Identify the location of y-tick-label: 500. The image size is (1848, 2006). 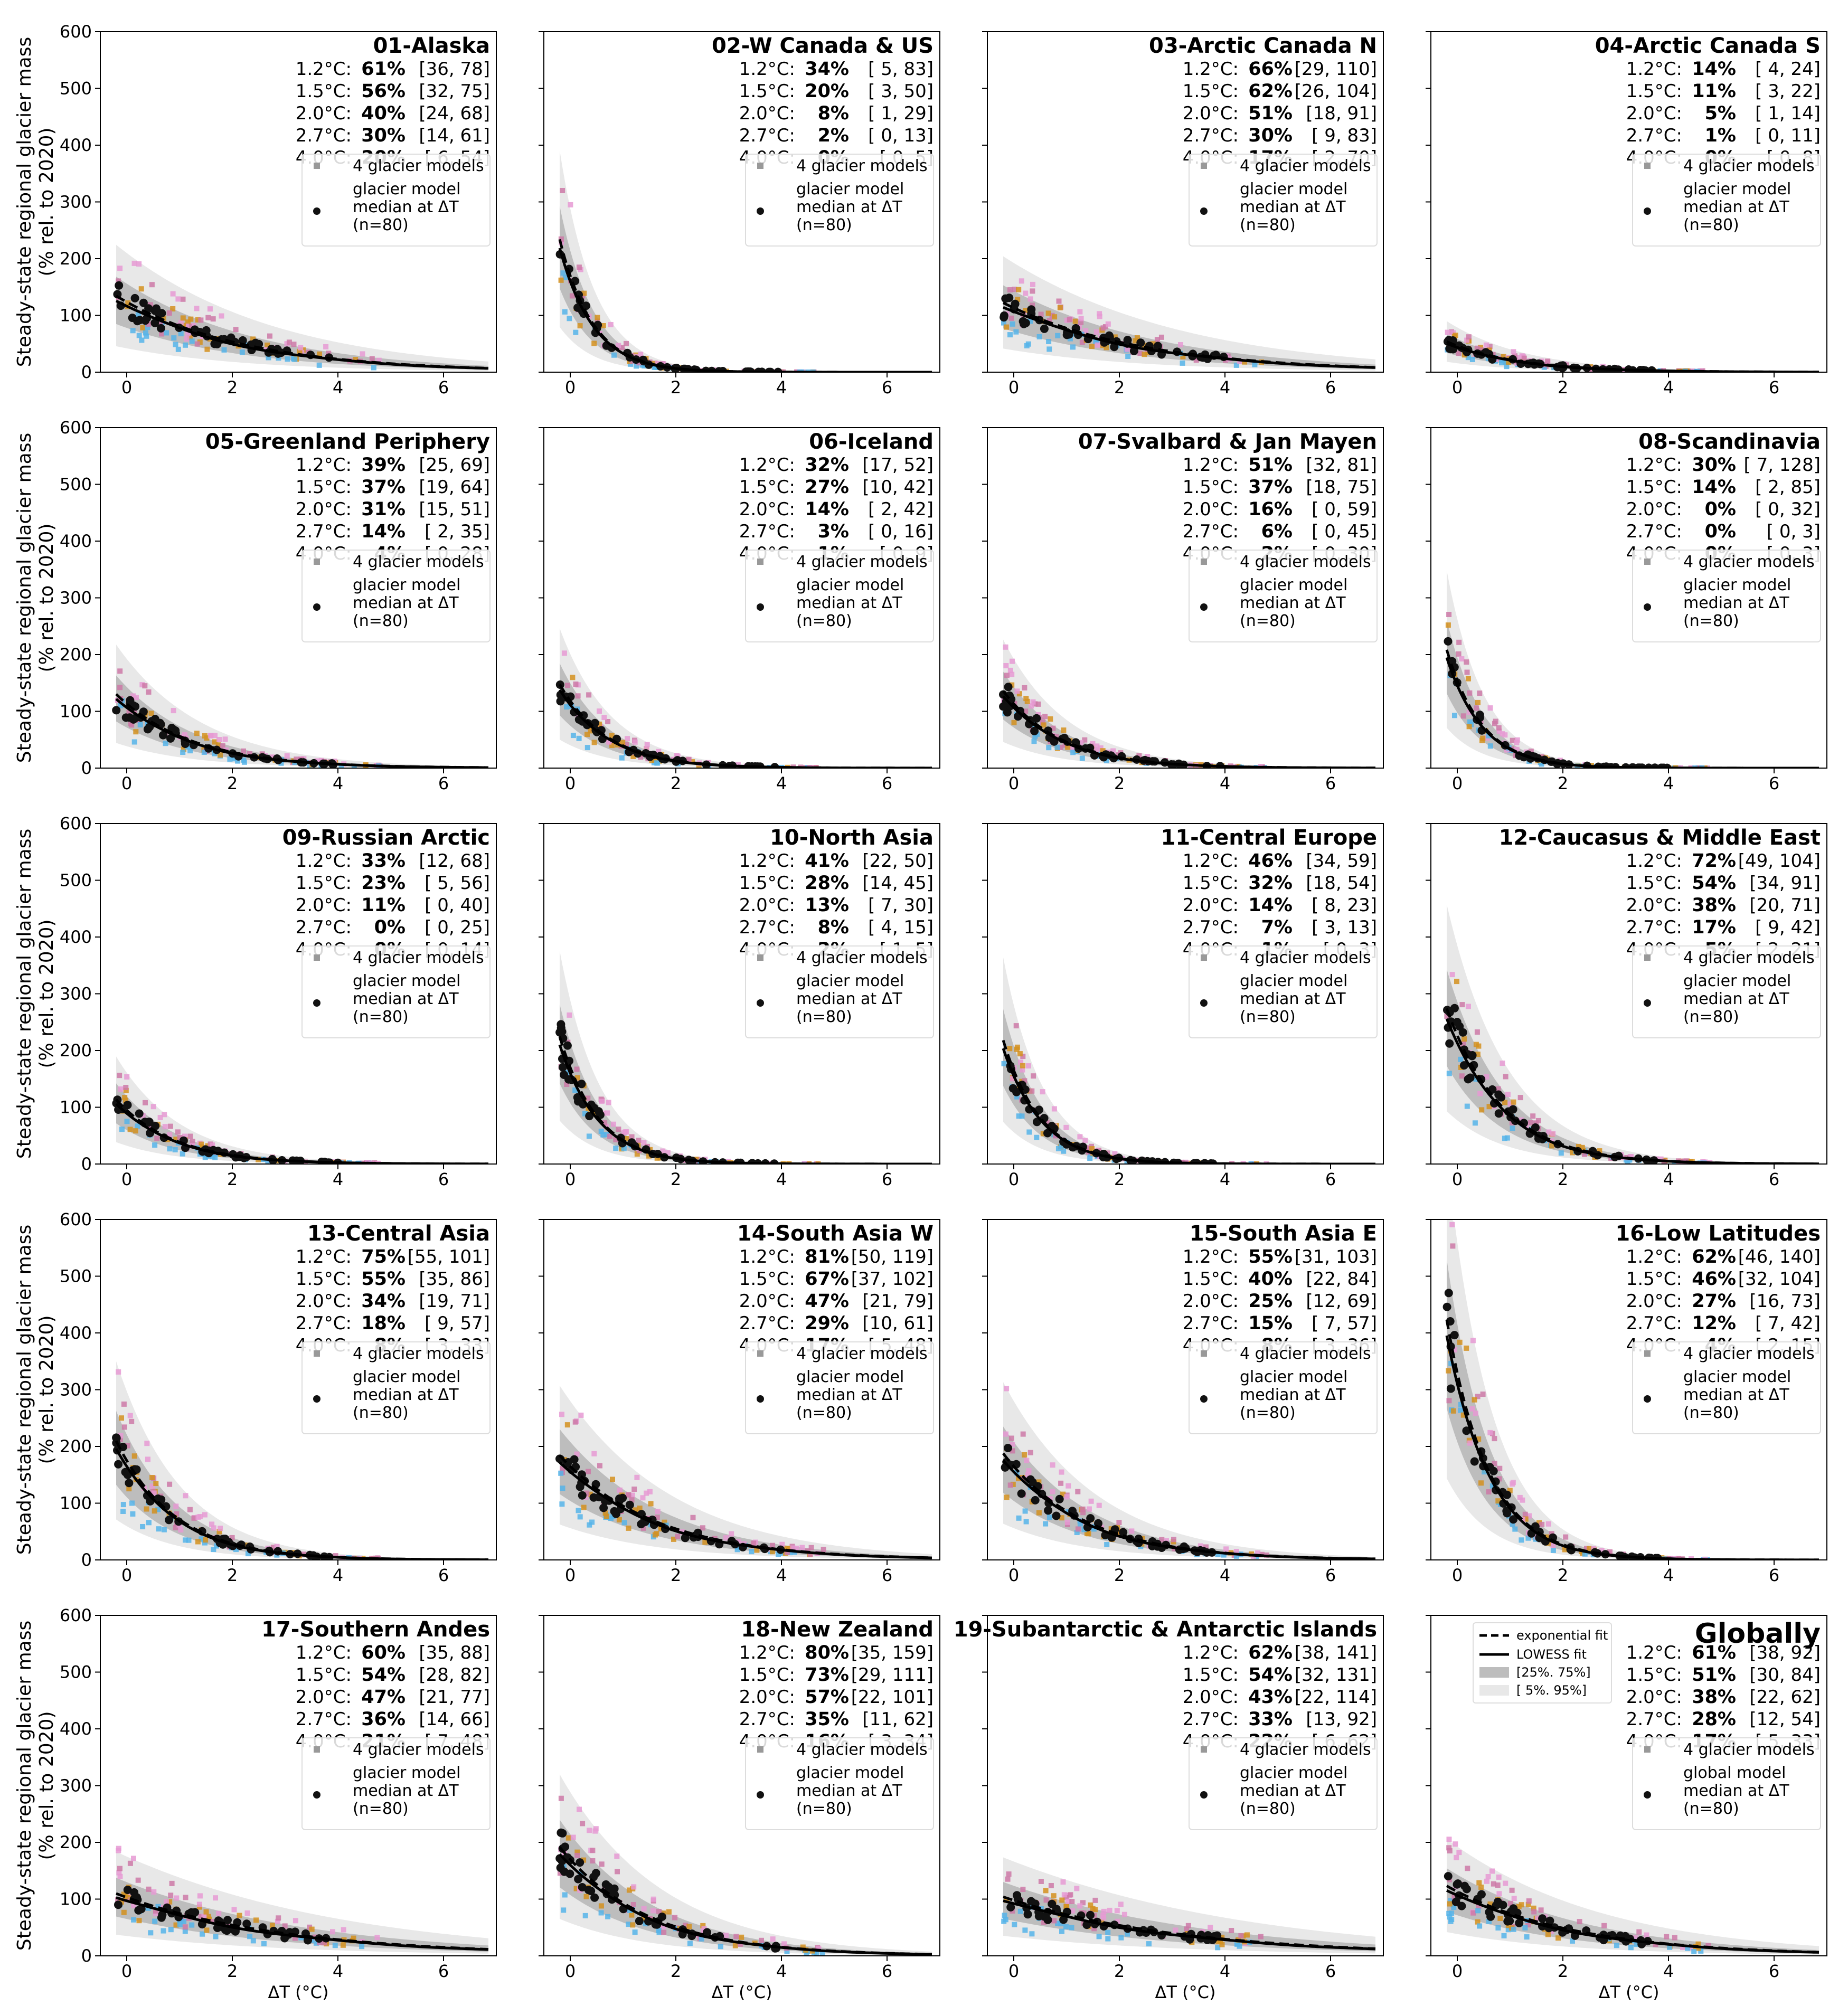
(76, 89).